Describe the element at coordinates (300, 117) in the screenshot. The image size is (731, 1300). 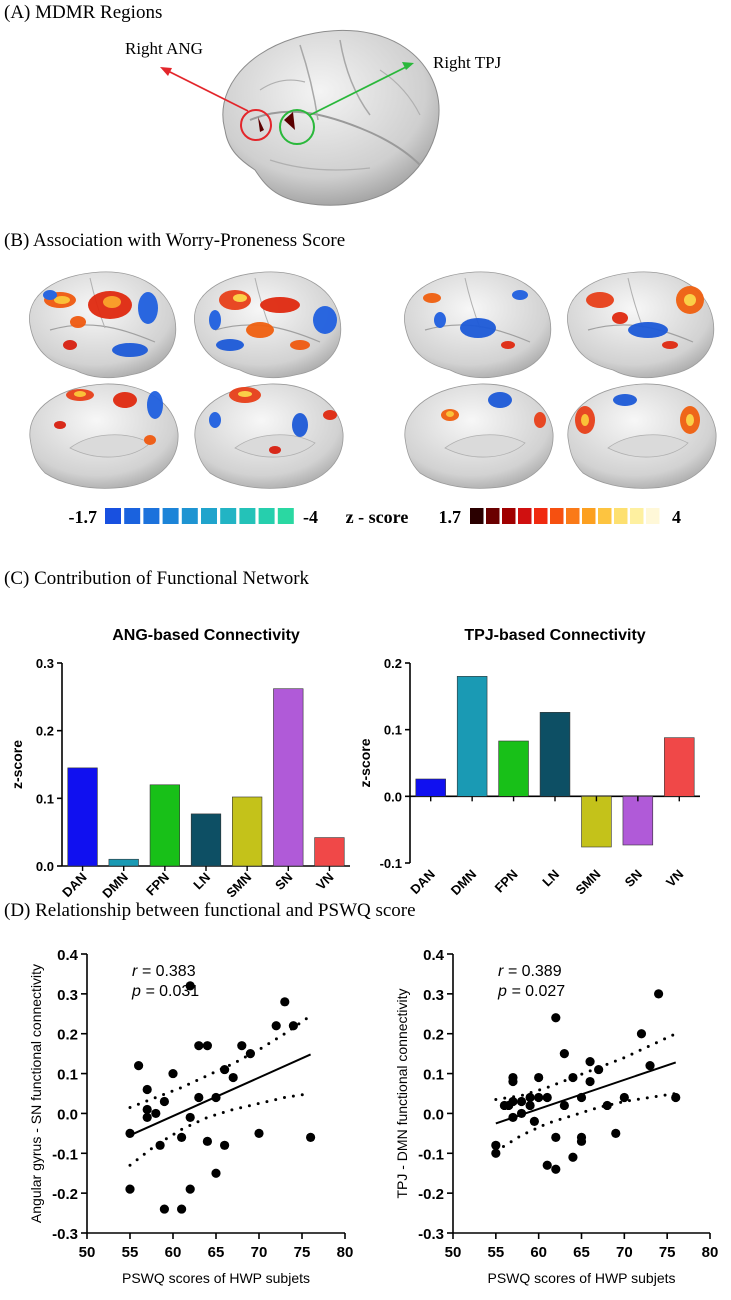
I see `brain-lateral-view` at that location.